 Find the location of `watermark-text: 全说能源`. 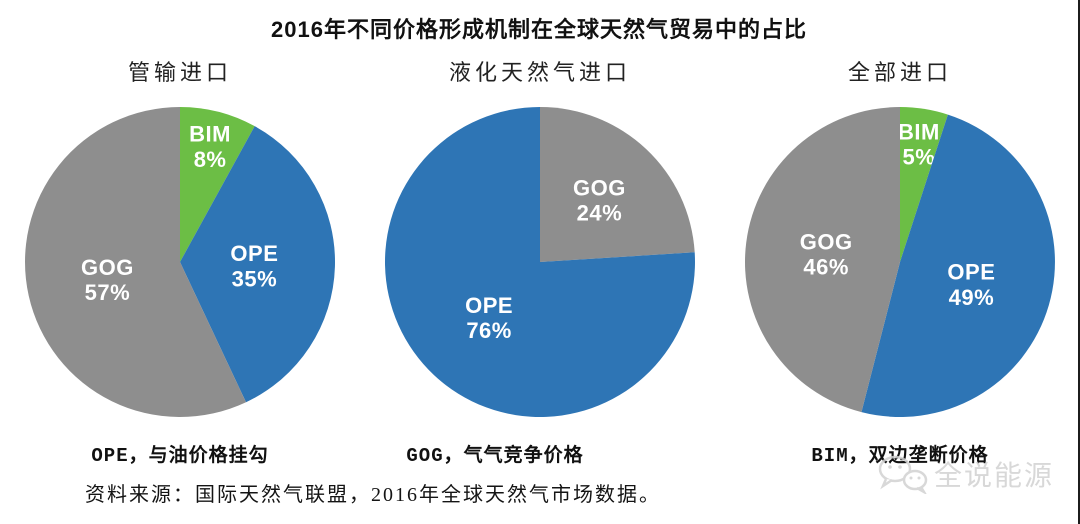

watermark-text: 全说能源 is located at coordinates (993, 476).